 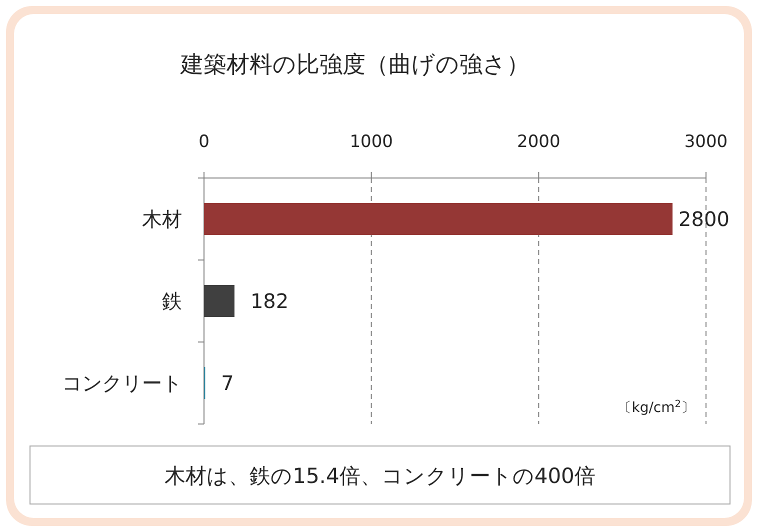 What do you see at coordinates (172, 301) in the screenshot?
I see `y-tick-label: 鉄` at bounding box center [172, 301].